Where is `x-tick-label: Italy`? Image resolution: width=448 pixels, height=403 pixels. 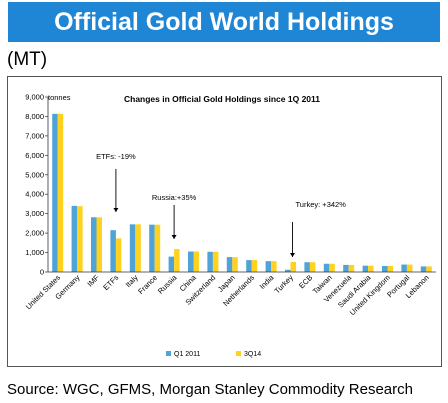 x-tick-label: Italy is located at coordinates (132, 281).